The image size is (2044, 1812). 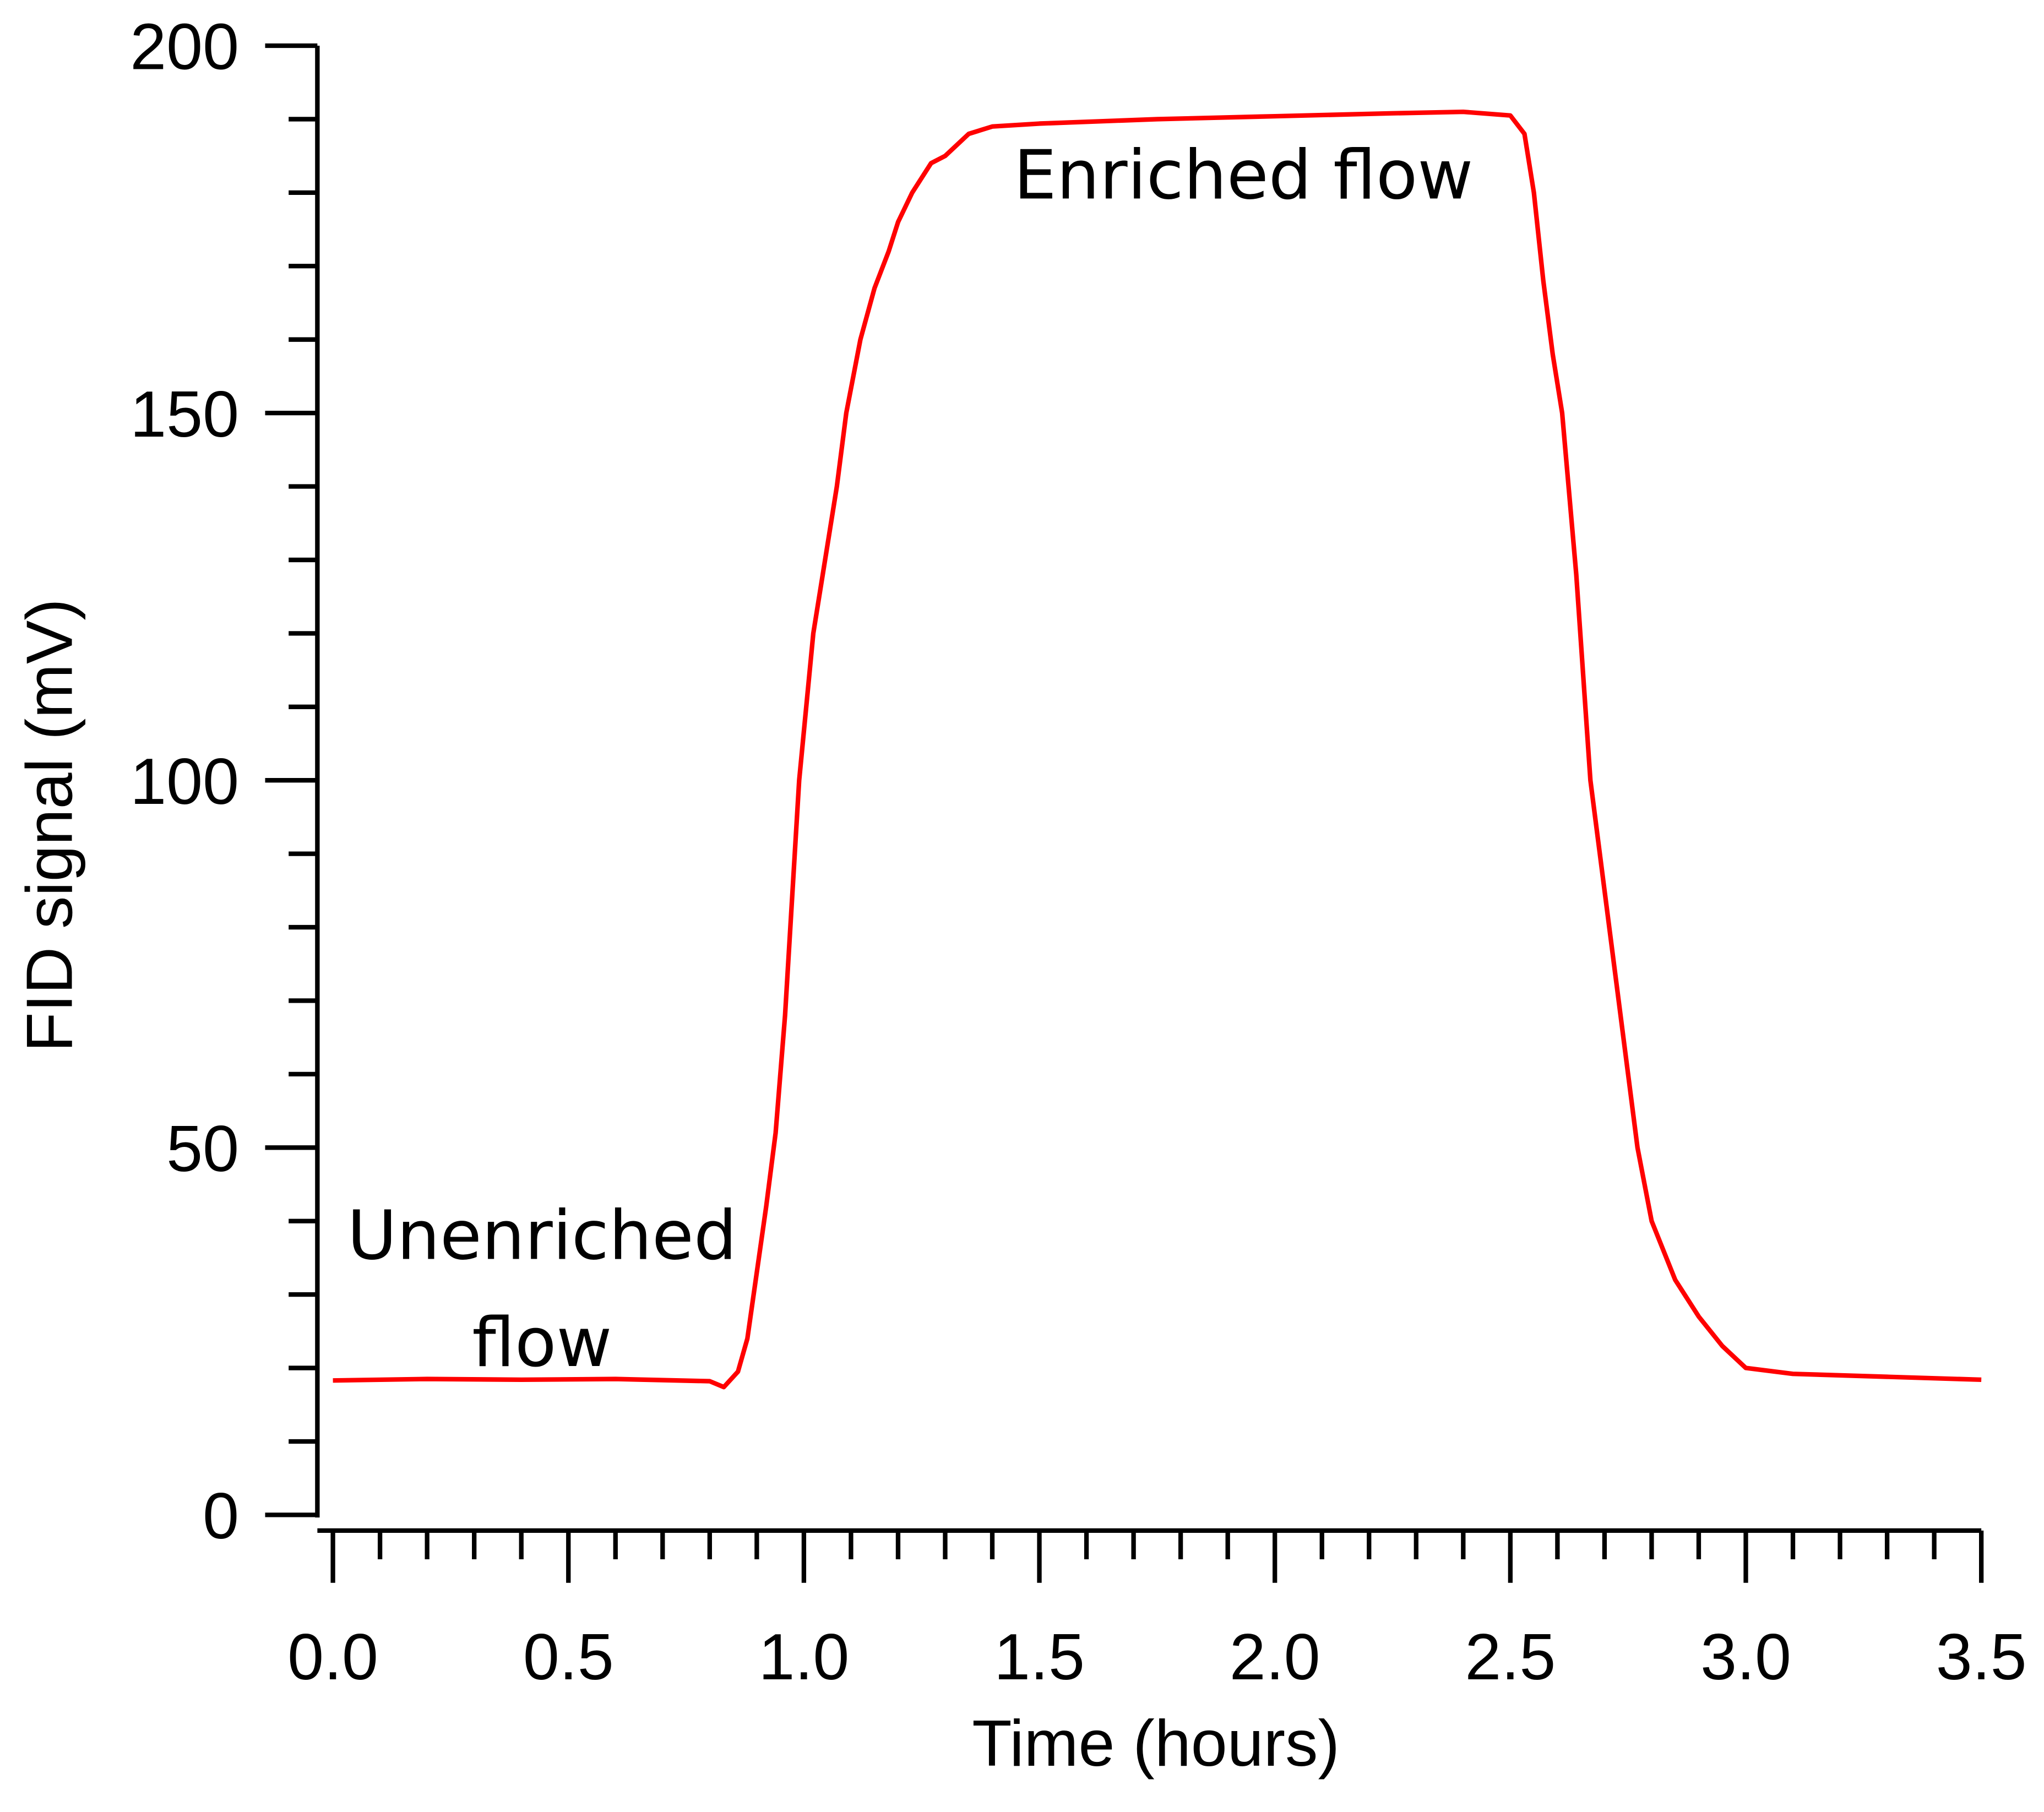 What do you see at coordinates (332, 1657) in the screenshot?
I see `x-tick-label: 0.0` at bounding box center [332, 1657].